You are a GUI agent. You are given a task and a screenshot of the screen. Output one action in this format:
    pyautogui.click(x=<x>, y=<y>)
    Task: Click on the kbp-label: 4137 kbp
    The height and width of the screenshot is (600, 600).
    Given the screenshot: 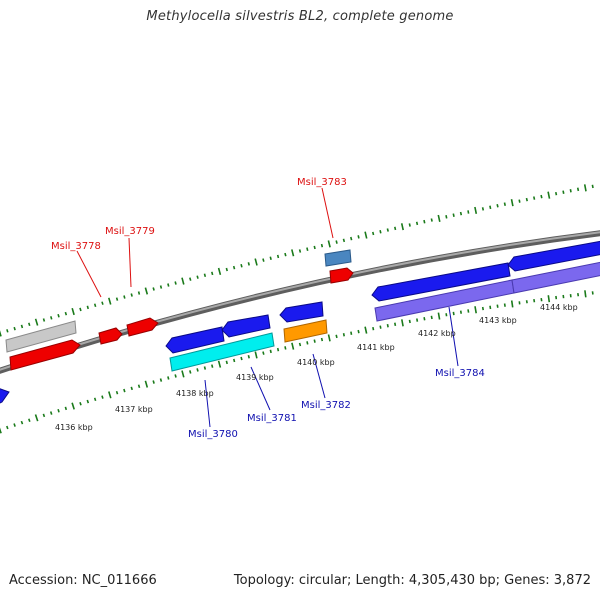 What is the action you would take?
    pyautogui.click(x=134, y=409)
    